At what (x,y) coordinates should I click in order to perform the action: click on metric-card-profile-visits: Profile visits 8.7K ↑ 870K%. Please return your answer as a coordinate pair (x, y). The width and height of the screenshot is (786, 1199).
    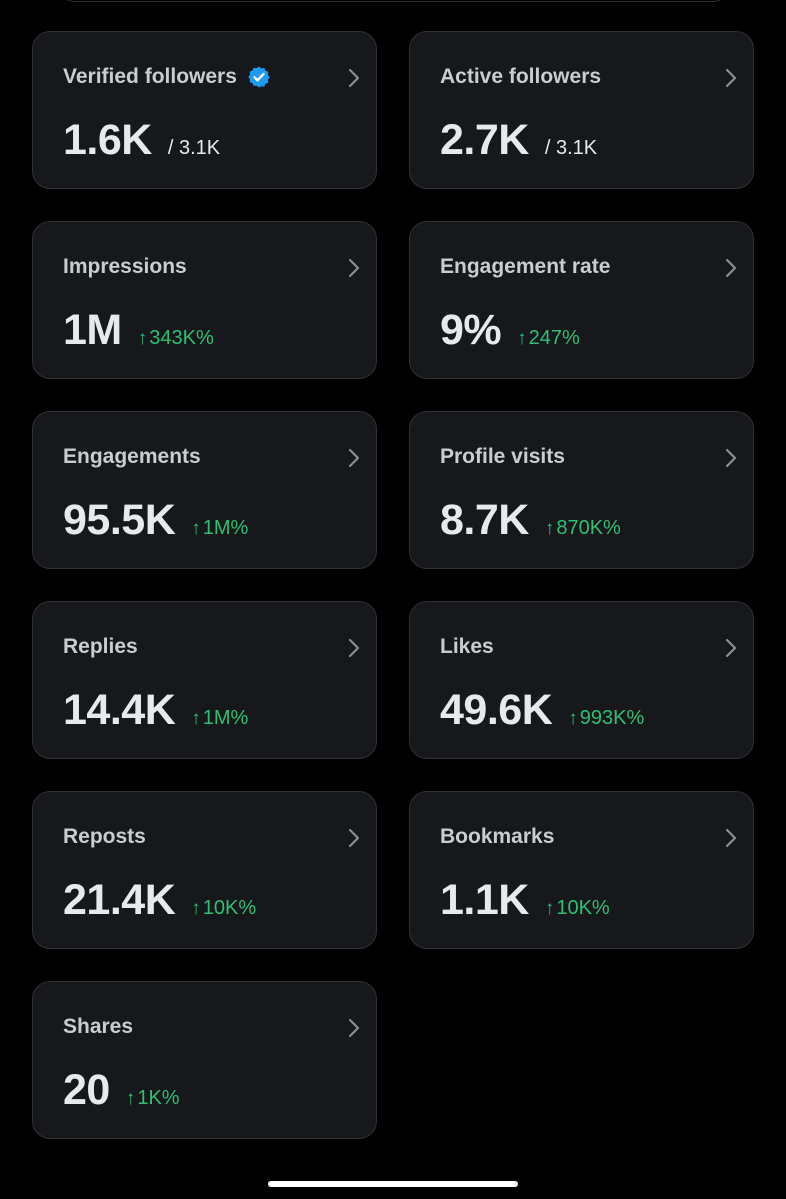
    Looking at the image, I should click on (581, 490).